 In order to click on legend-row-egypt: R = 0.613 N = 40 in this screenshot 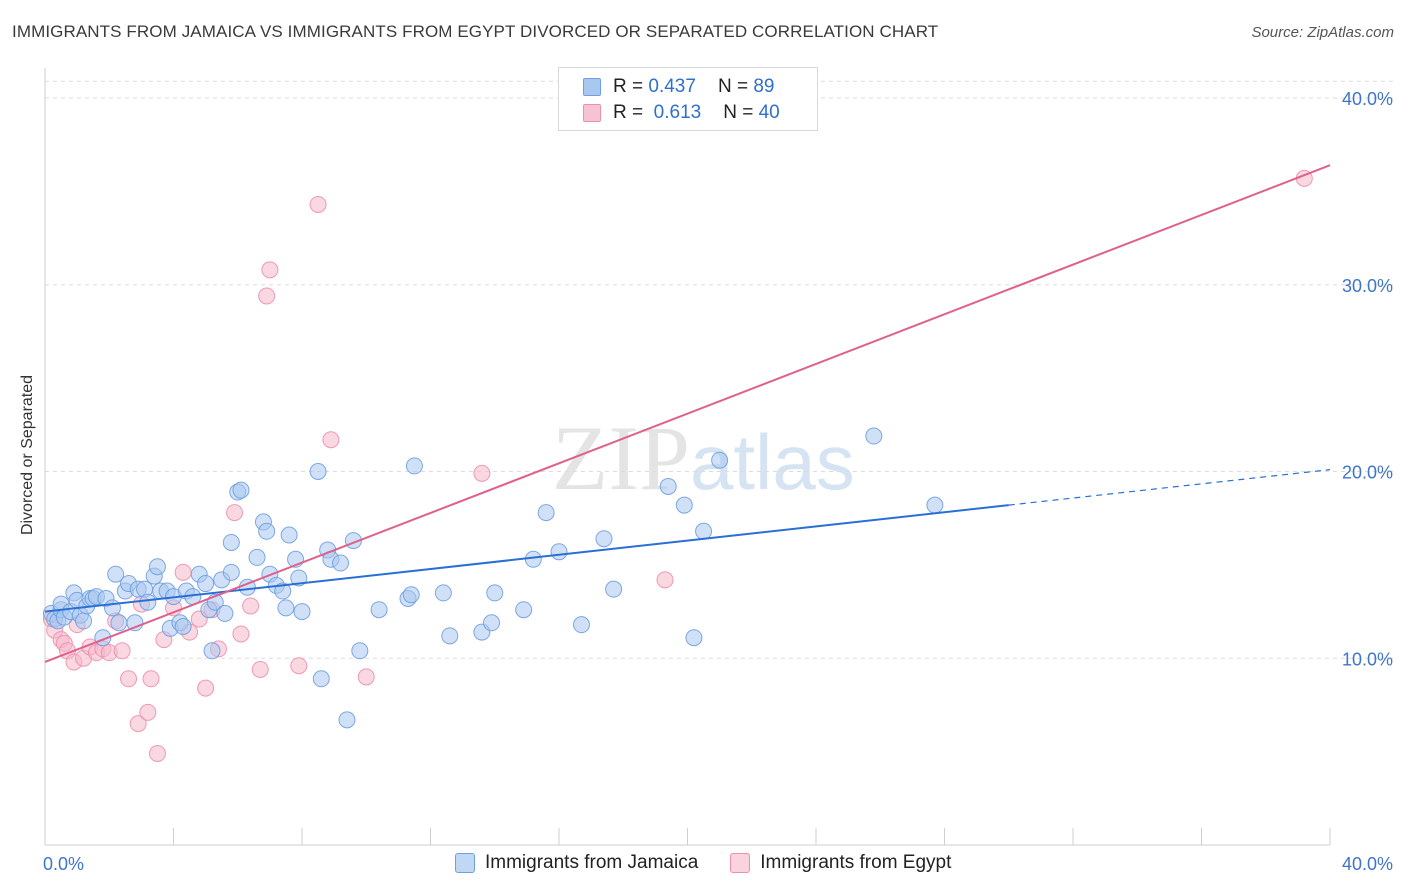, I will do `click(681, 113)`.